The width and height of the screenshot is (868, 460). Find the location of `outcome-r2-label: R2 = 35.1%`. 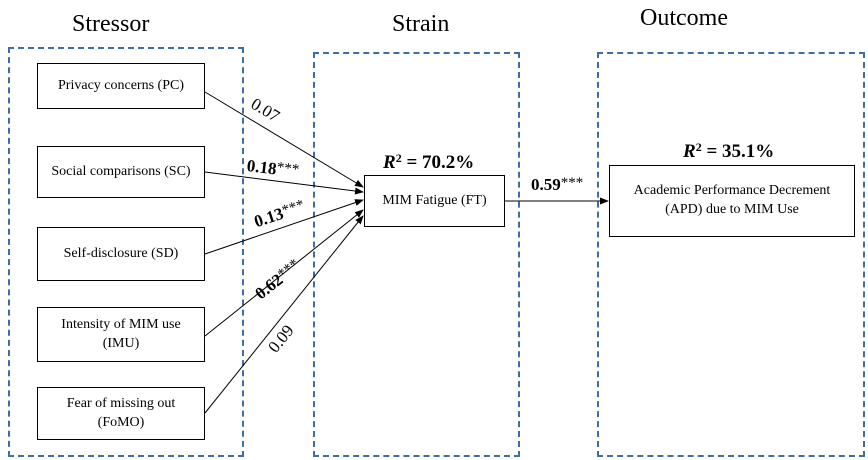

outcome-r2-label: R2 = 35.1% is located at coordinates (729, 151).